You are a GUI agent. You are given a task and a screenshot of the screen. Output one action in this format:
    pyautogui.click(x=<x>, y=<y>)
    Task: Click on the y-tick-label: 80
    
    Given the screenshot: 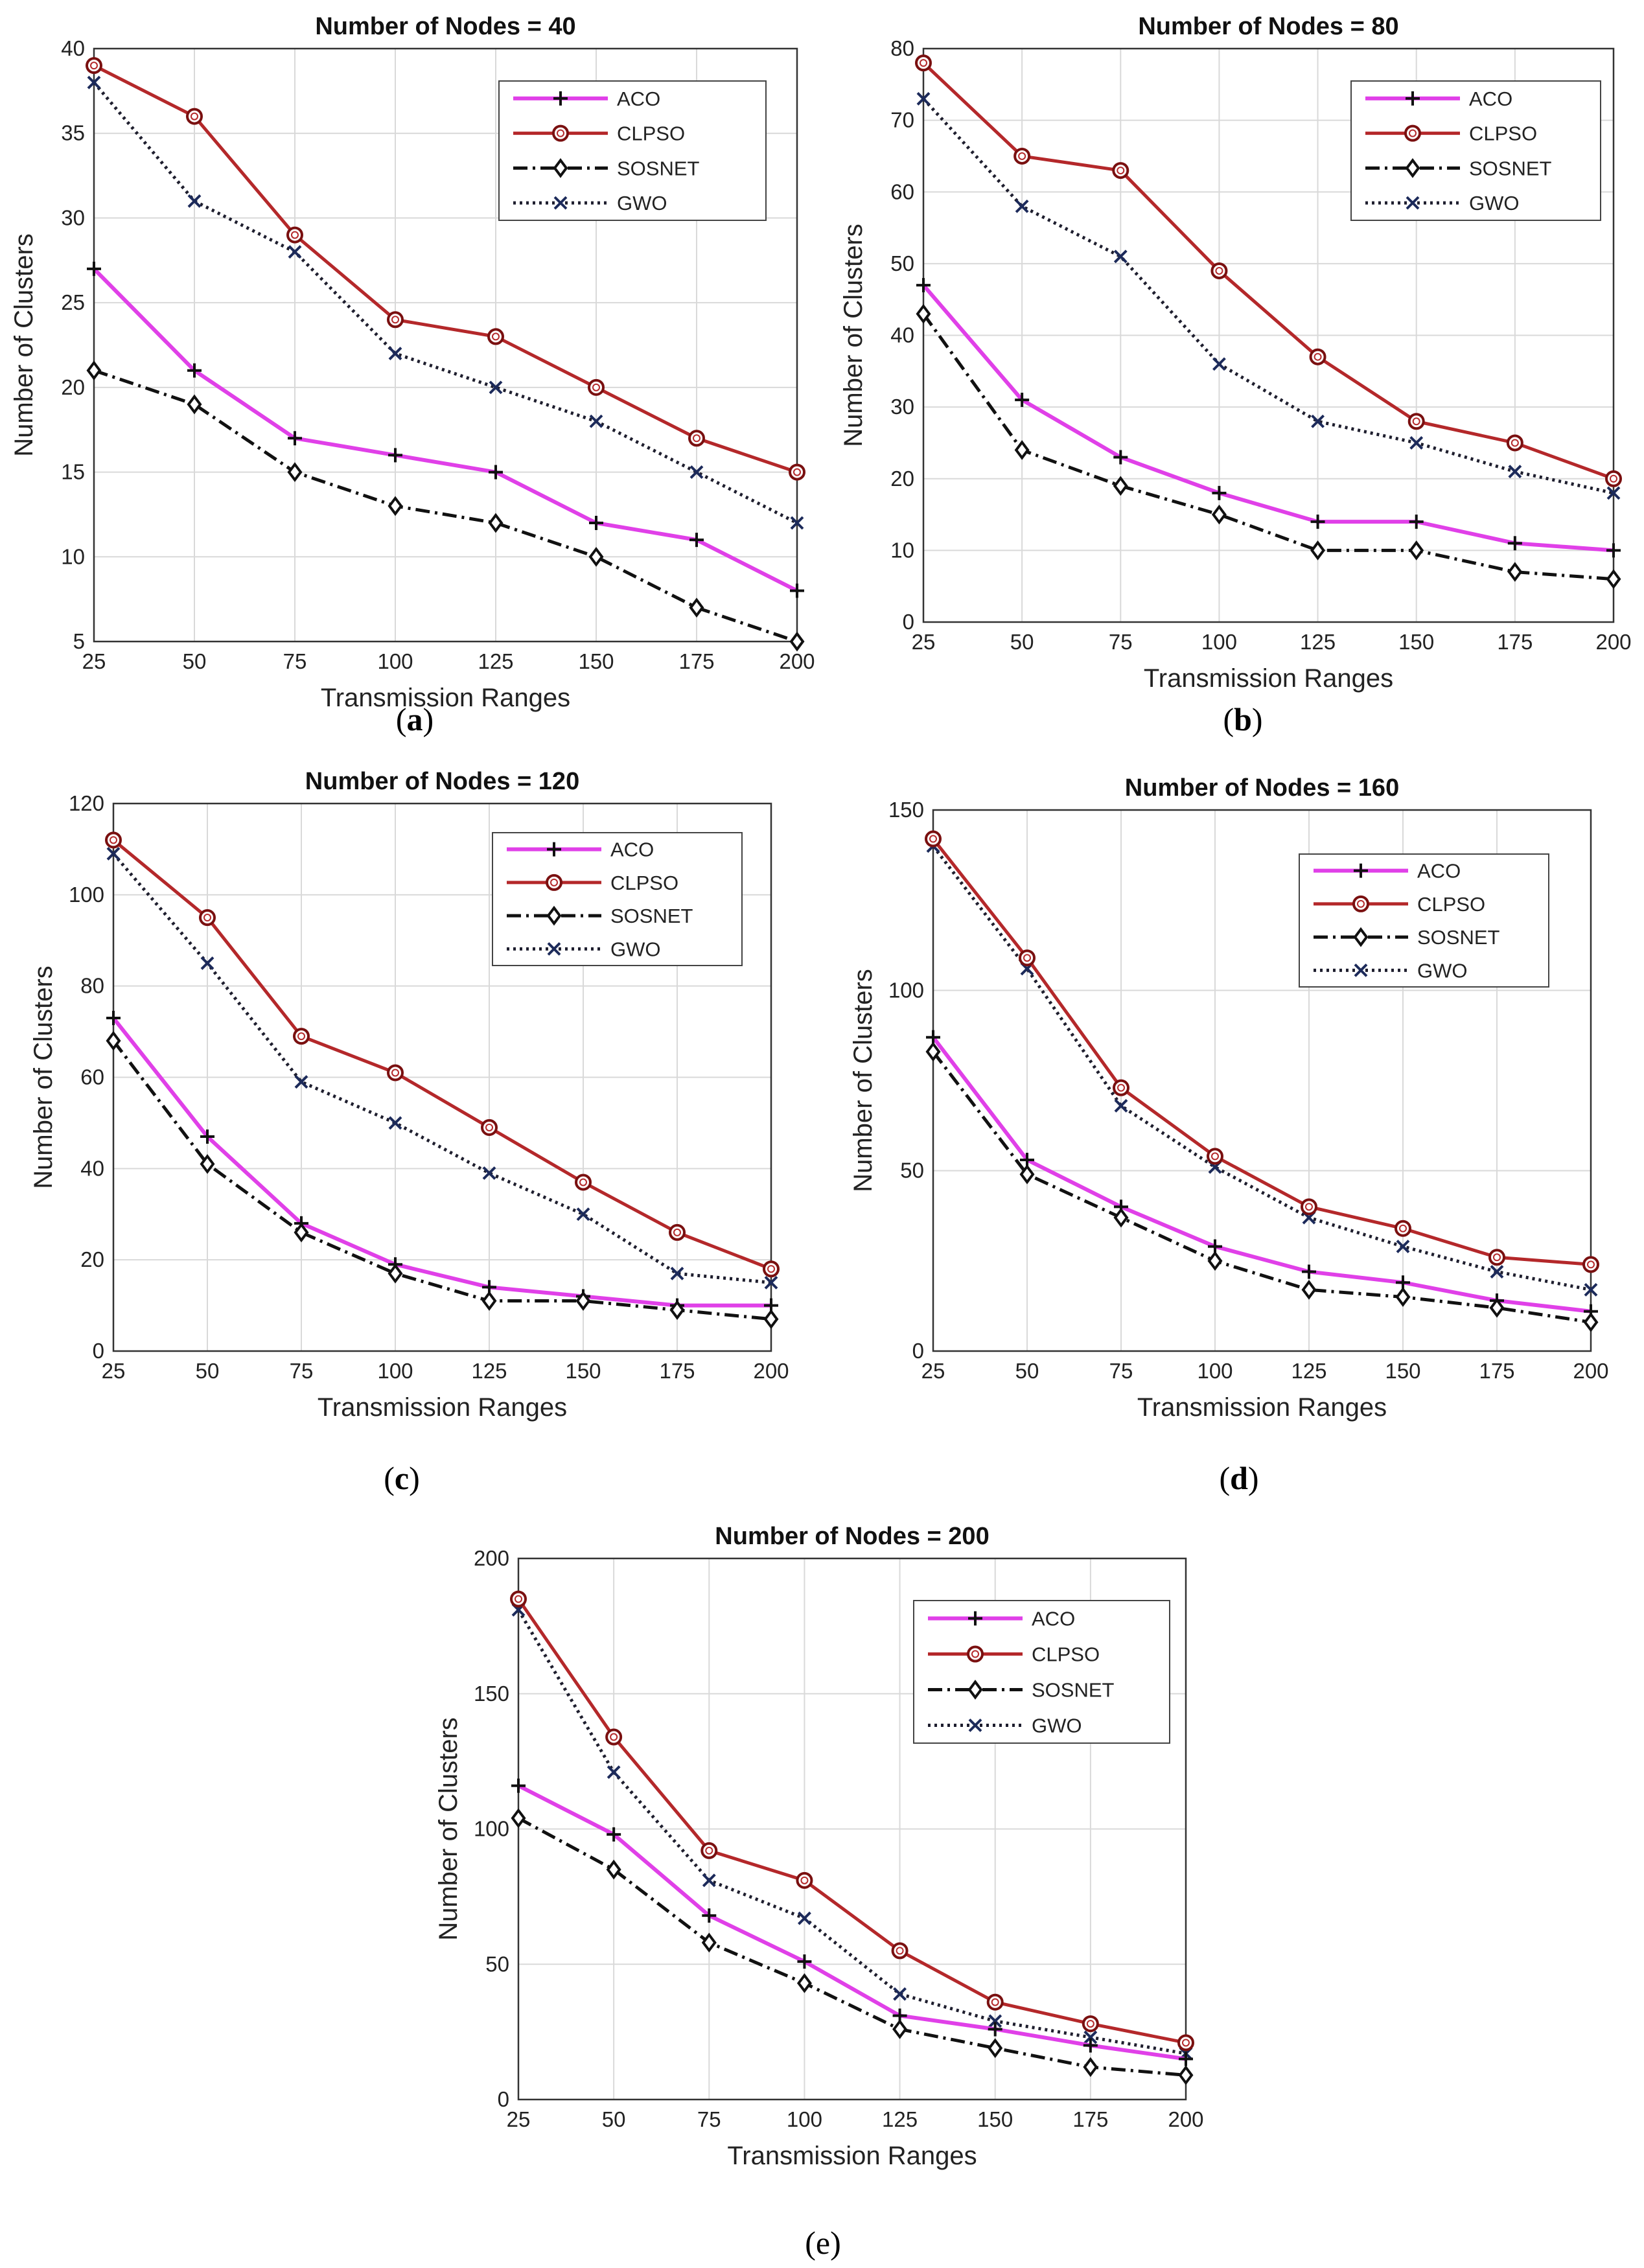 What is the action you would take?
    pyautogui.click(x=902, y=48)
    